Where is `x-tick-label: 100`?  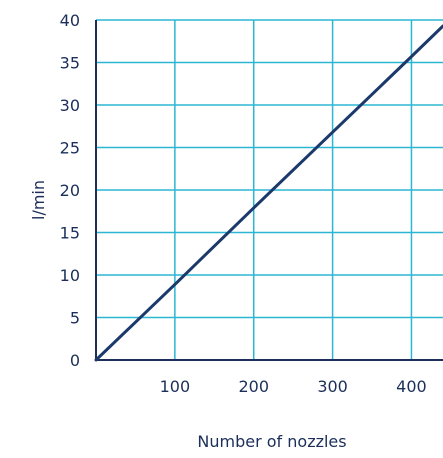
x-tick-label: 100 is located at coordinates (175, 386).